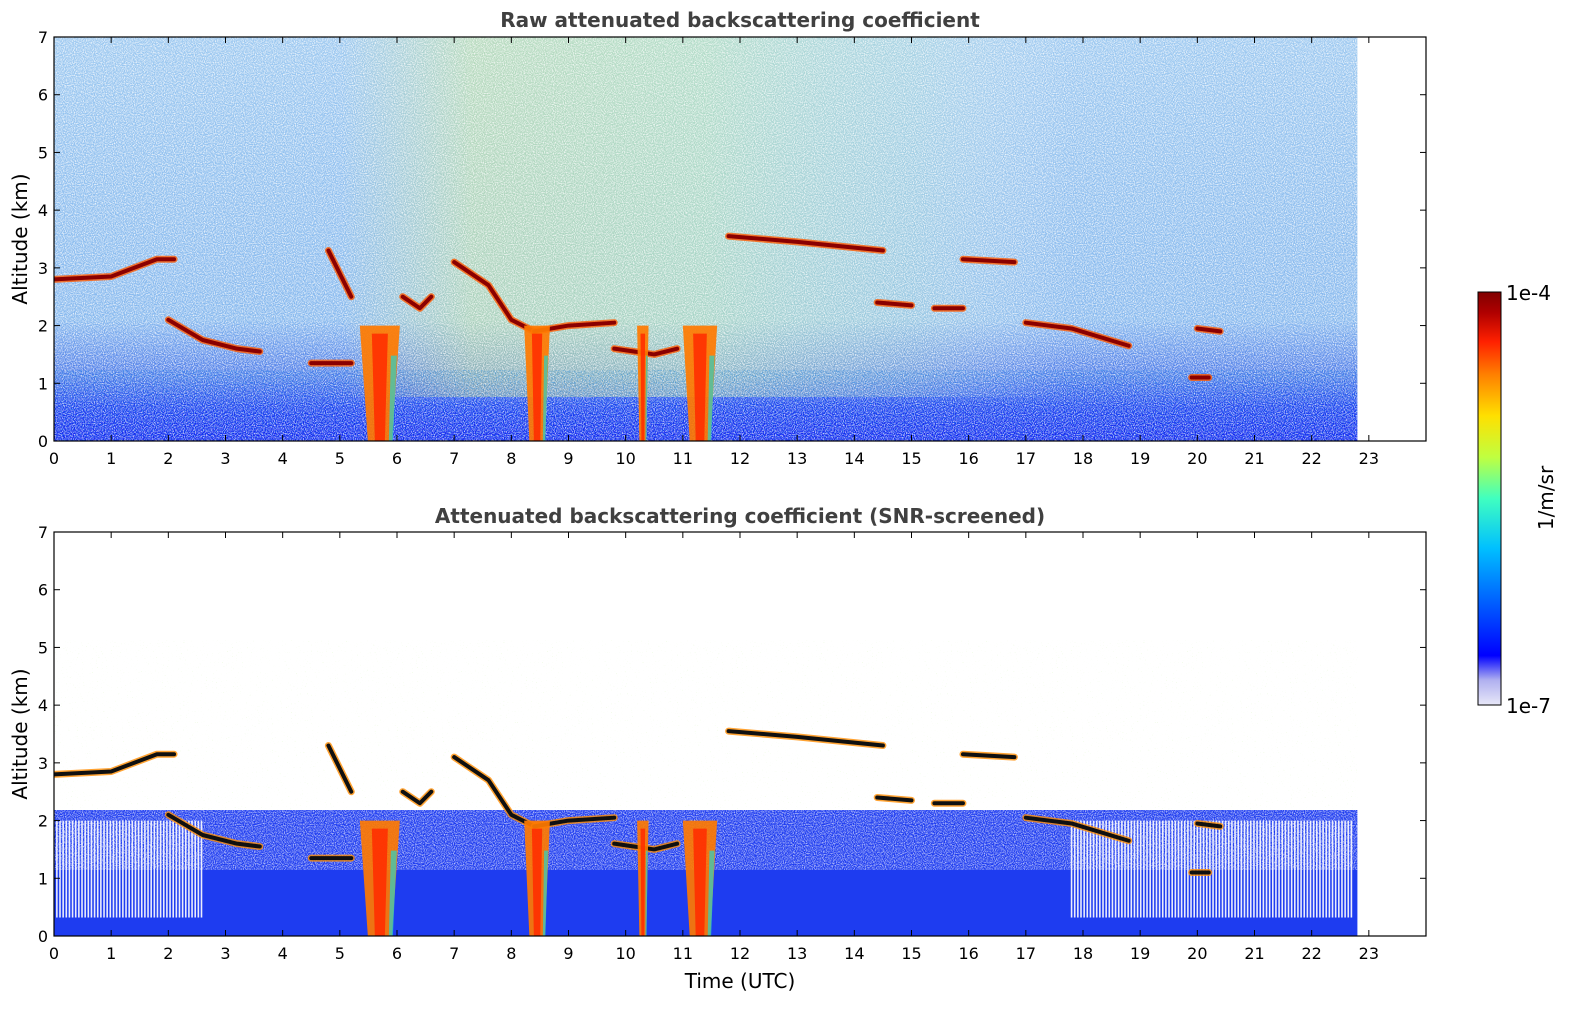  I want to click on colorbar: 1e-4 1e-7 1/m/sr, so click(1517, 499).